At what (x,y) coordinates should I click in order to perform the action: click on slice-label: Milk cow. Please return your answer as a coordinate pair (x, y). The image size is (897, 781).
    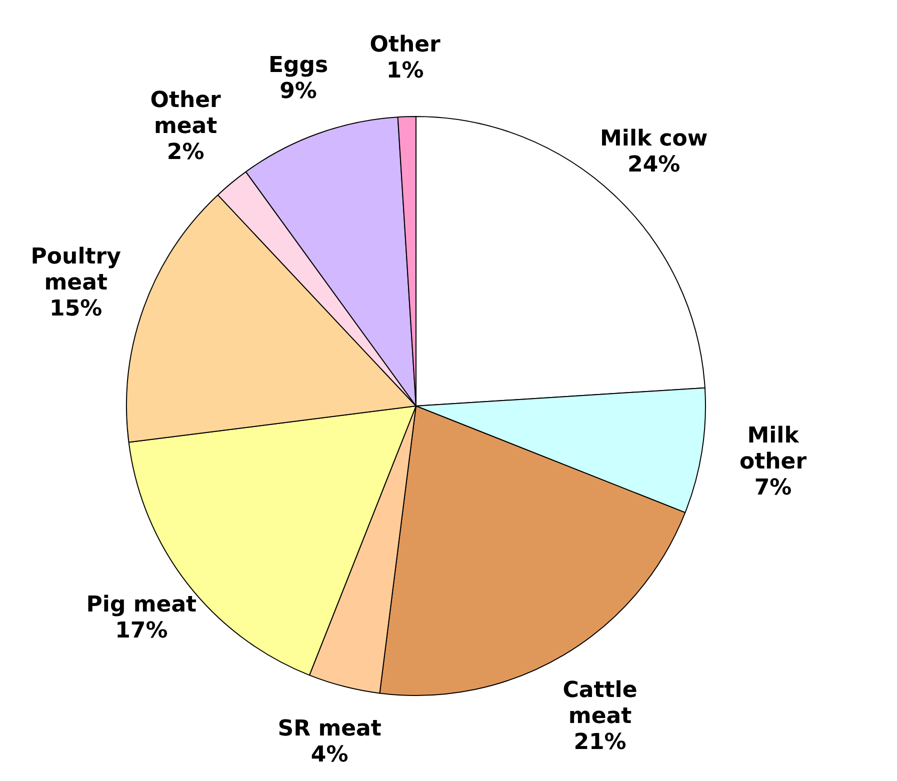
    Looking at the image, I should click on (654, 139).